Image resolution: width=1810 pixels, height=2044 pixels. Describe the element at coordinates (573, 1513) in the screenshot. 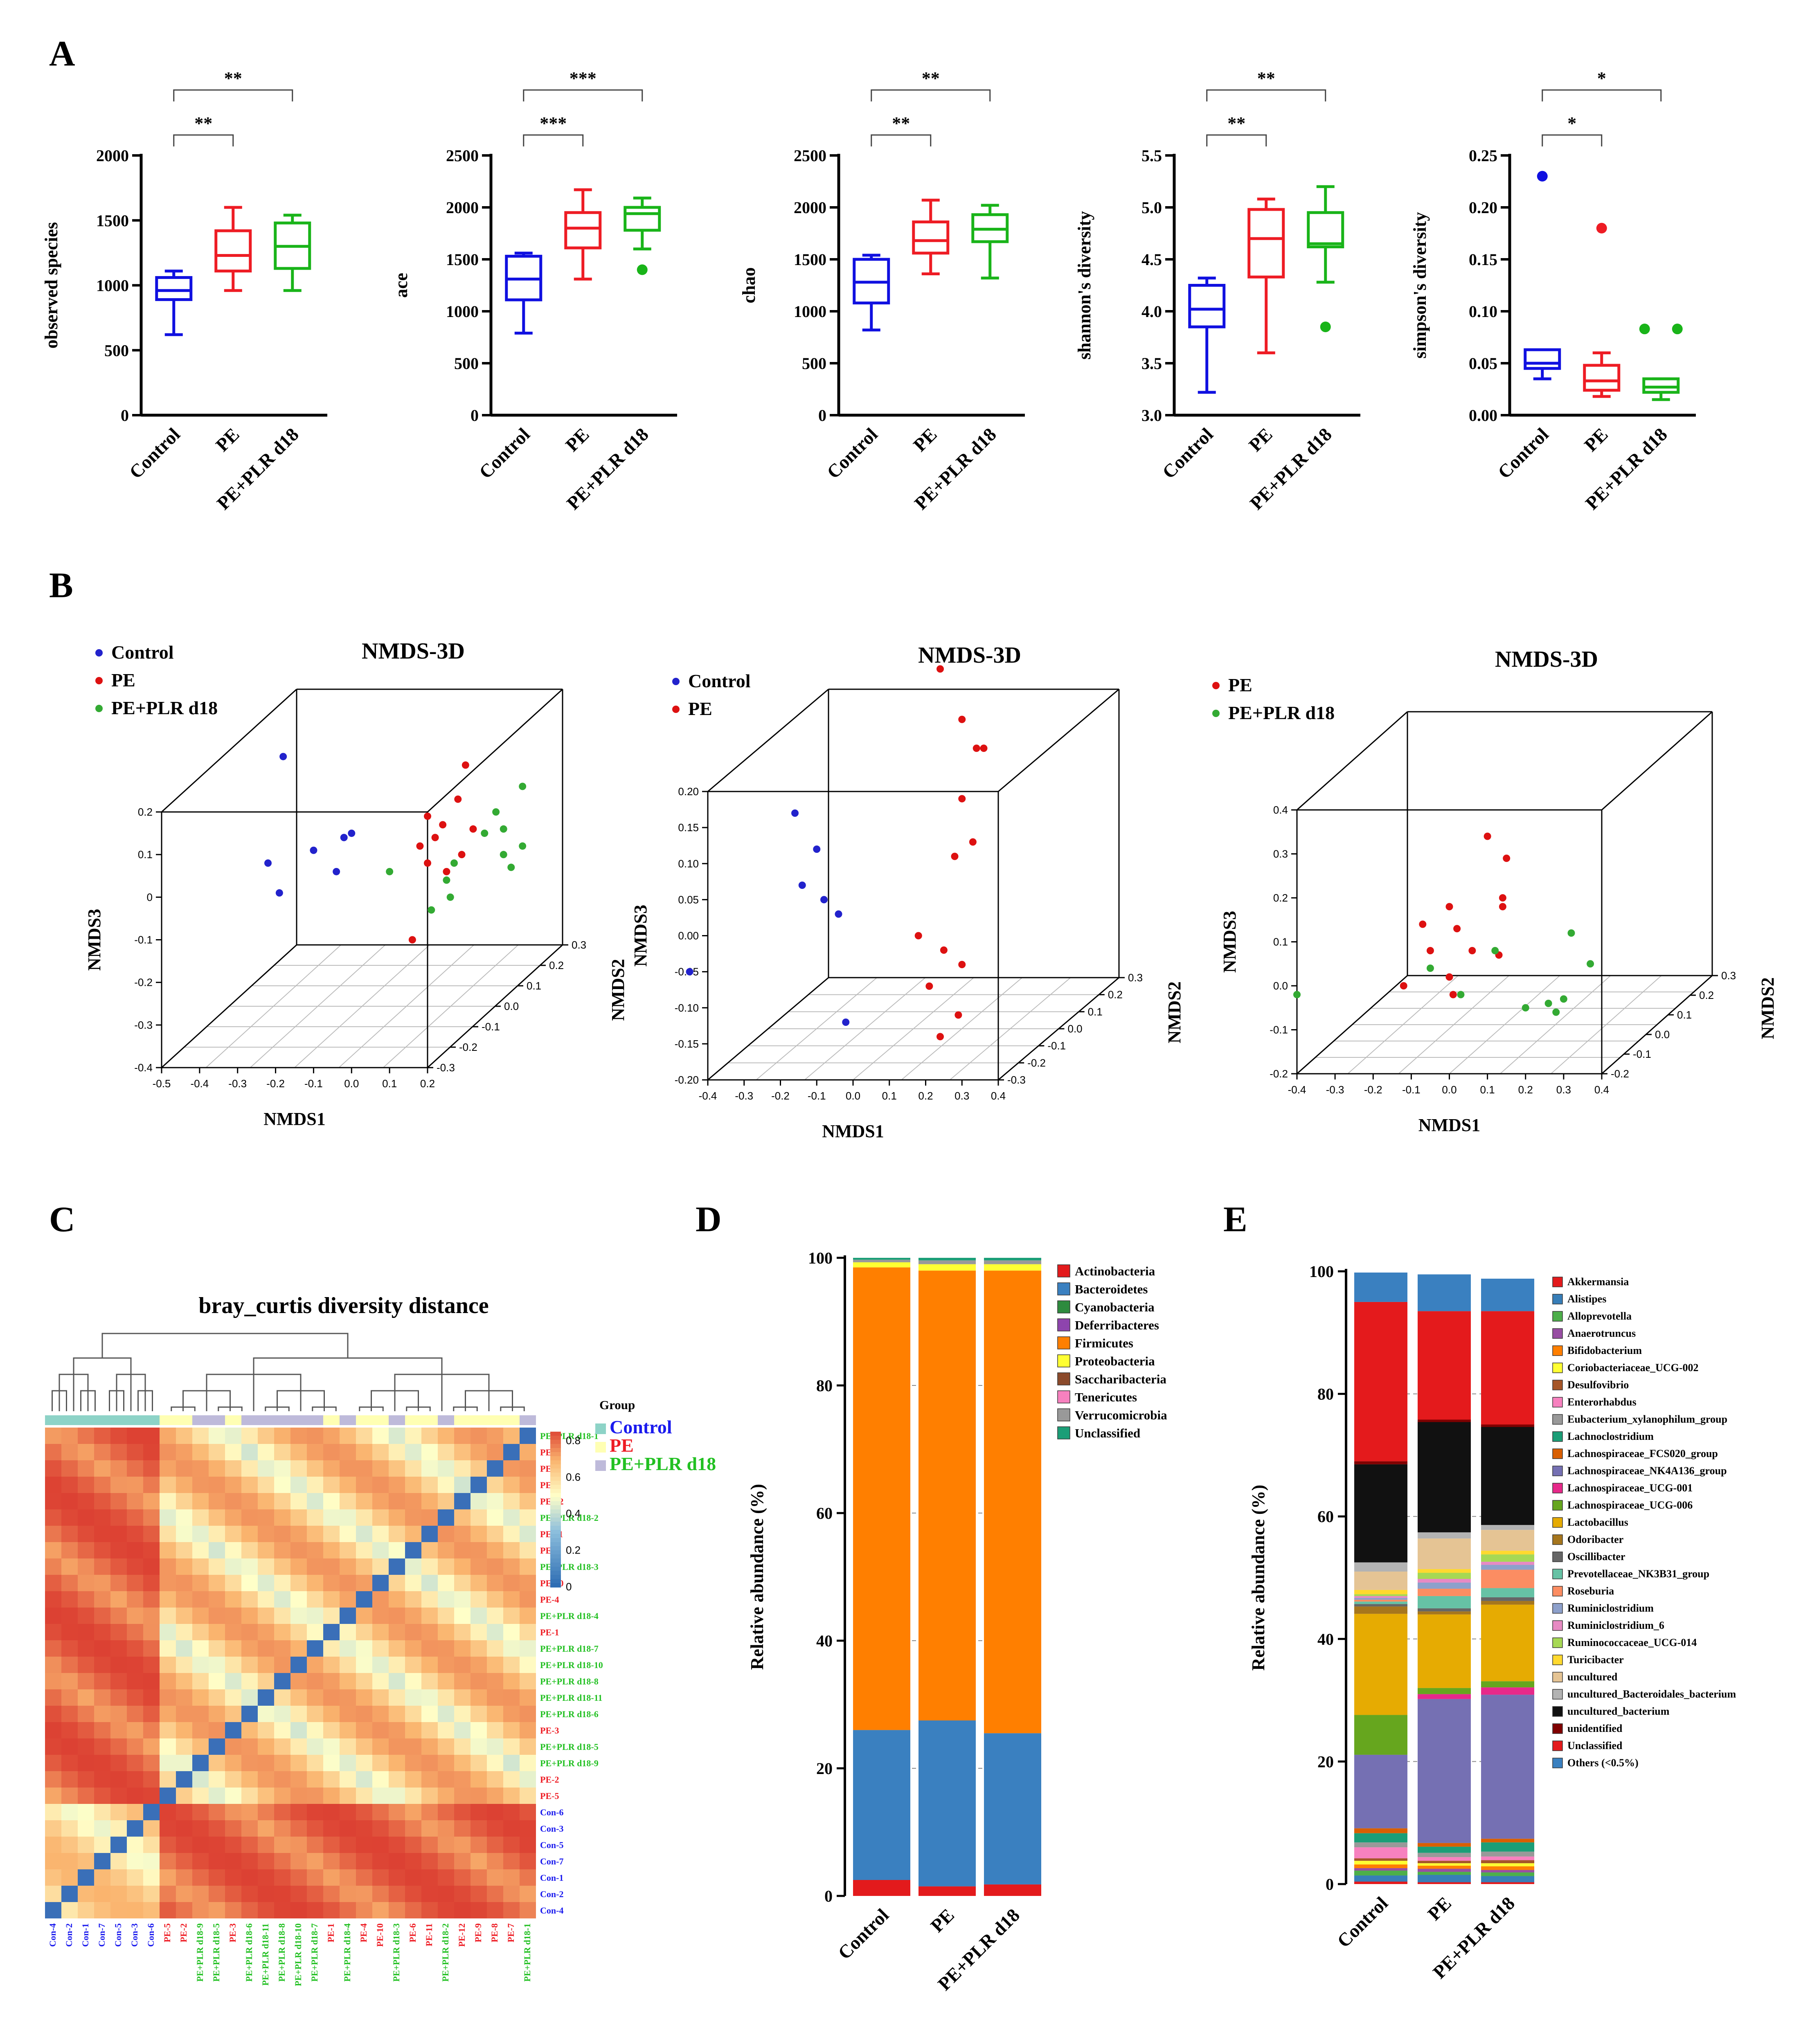

I see `colorbar-tick: 0.4` at that location.